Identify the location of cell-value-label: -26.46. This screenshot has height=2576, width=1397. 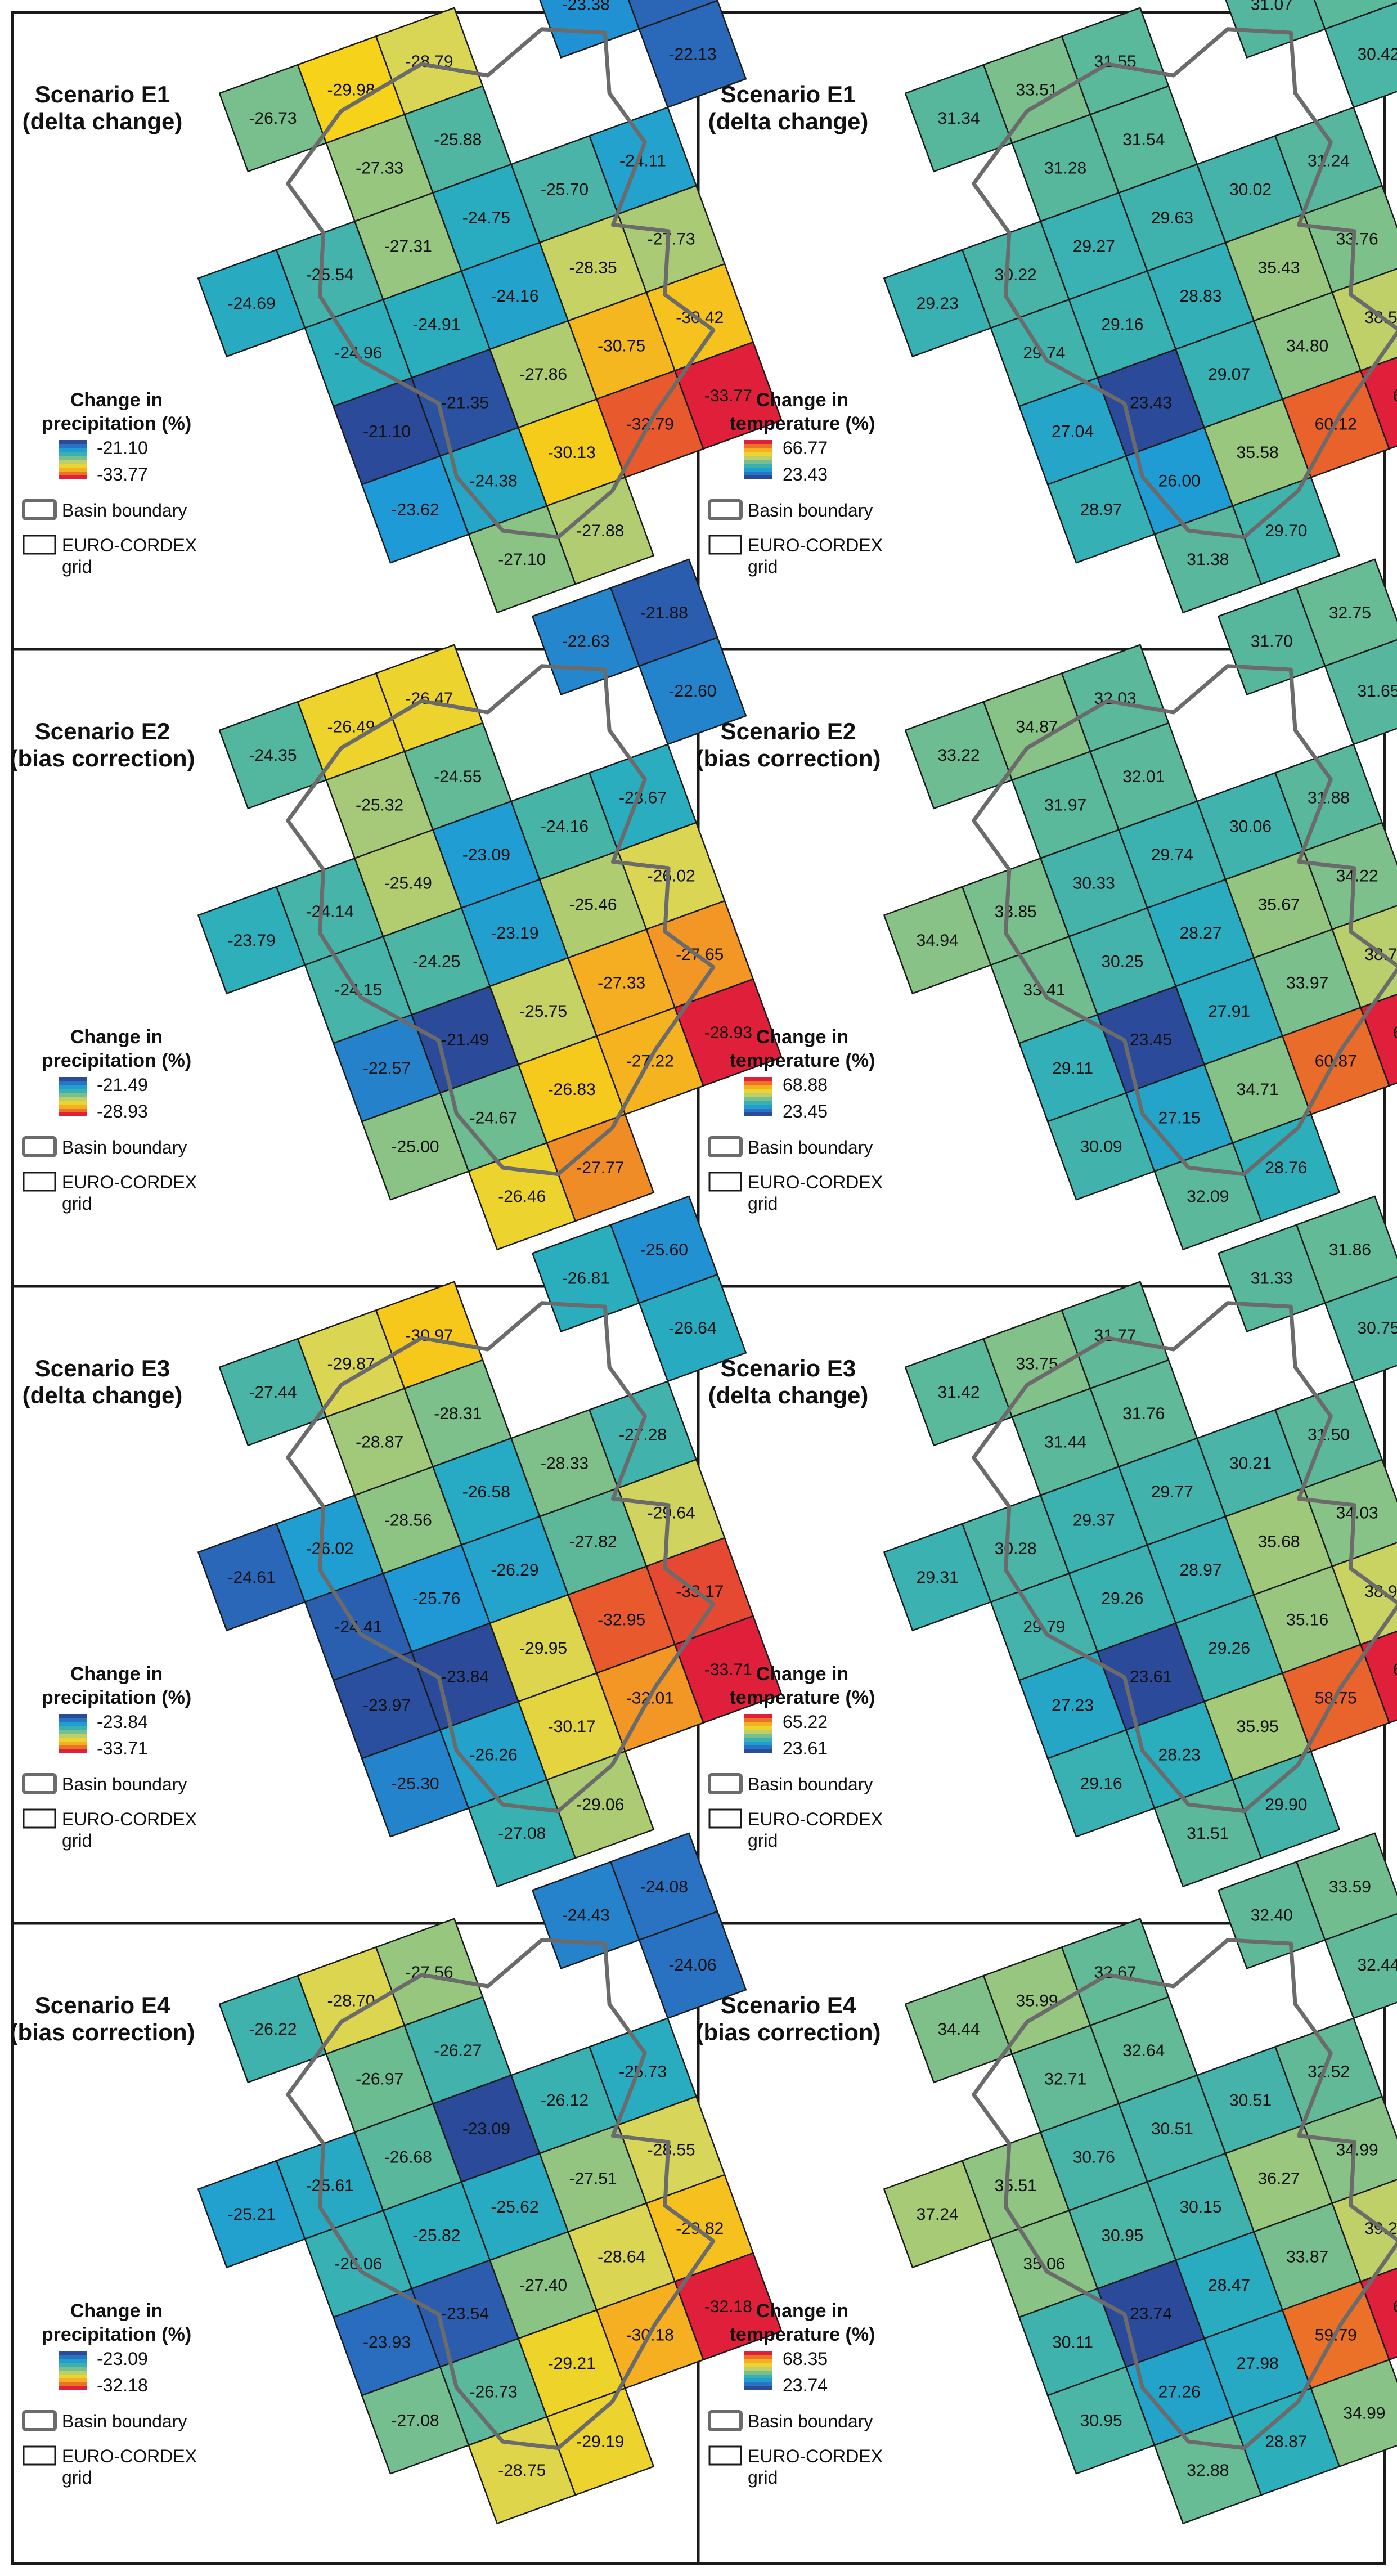
(522, 1197).